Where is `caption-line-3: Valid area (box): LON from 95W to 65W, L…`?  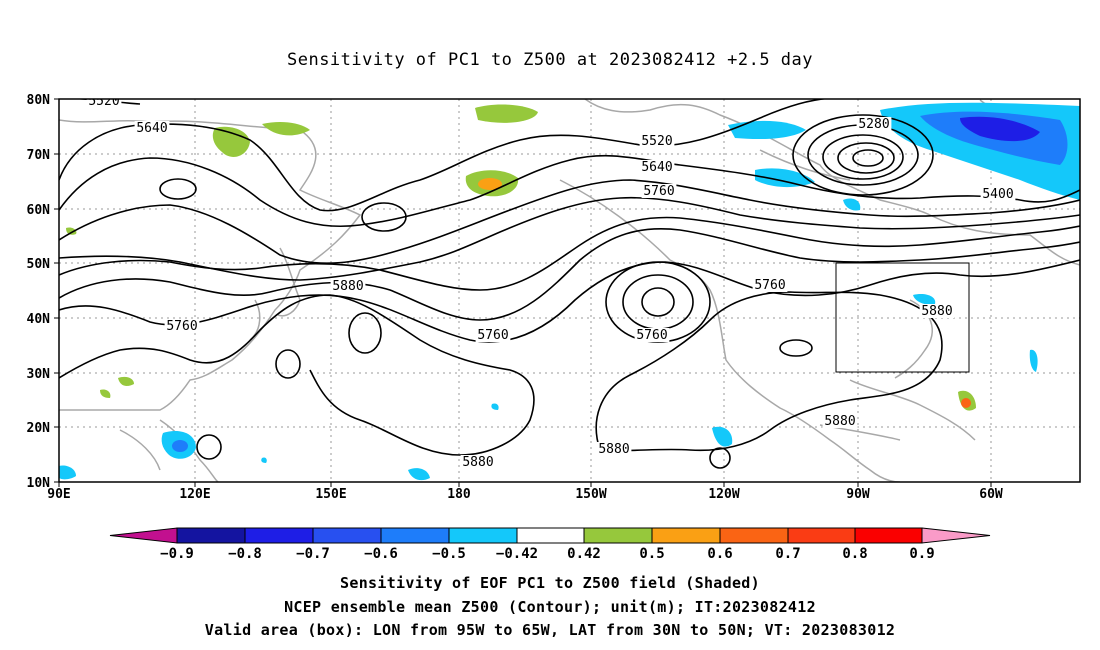 caption-line-3: Valid area (box): LON from 95W to 65W, L… is located at coordinates (550, 630).